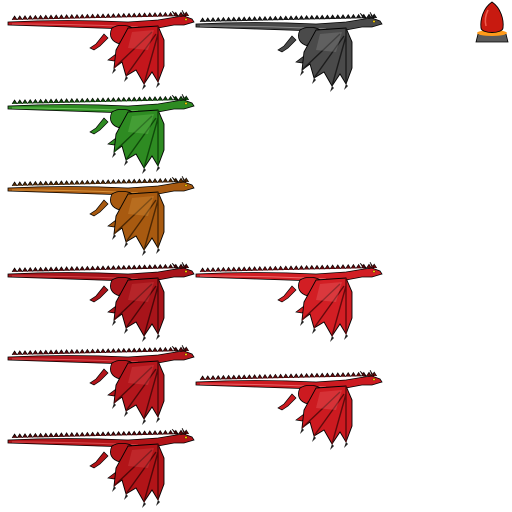  Describe the element at coordinates (291, 413) in the screenshot. I see `dragon-red-d-sprite` at that location.